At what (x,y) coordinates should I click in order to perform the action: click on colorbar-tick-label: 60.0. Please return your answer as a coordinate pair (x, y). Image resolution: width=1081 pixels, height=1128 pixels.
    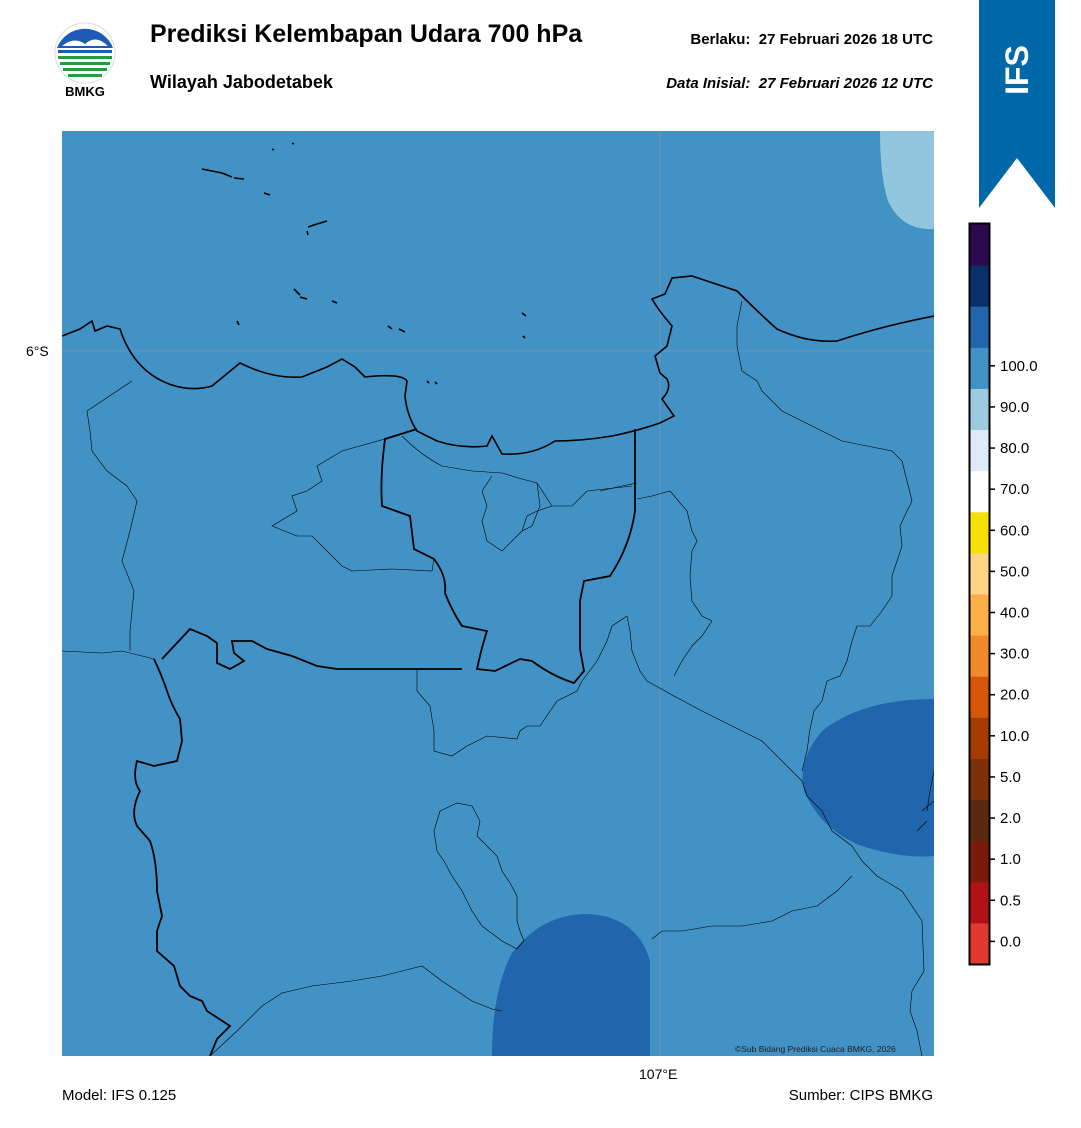
    Looking at the image, I should click on (1014, 530).